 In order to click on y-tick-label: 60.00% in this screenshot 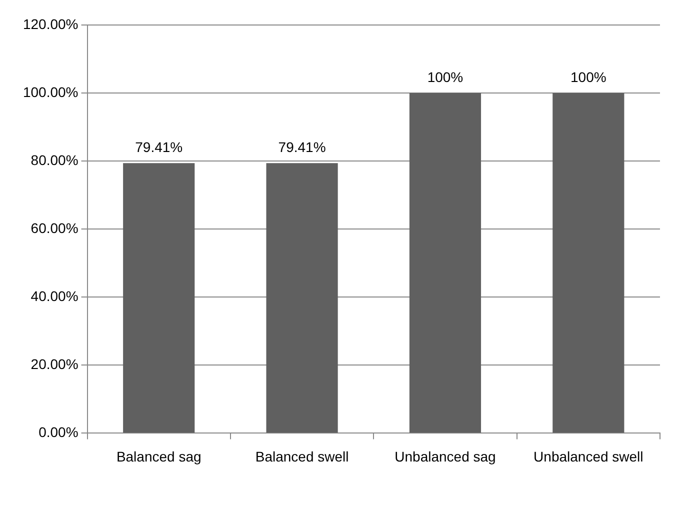, I will do `click(54, 228)`.